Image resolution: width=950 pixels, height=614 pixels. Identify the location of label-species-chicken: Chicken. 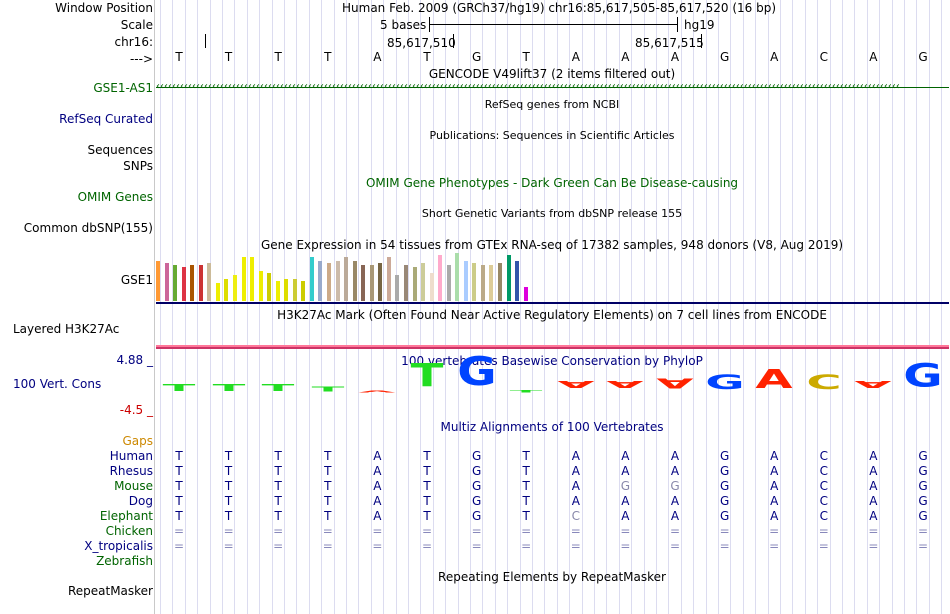
(129, 531).